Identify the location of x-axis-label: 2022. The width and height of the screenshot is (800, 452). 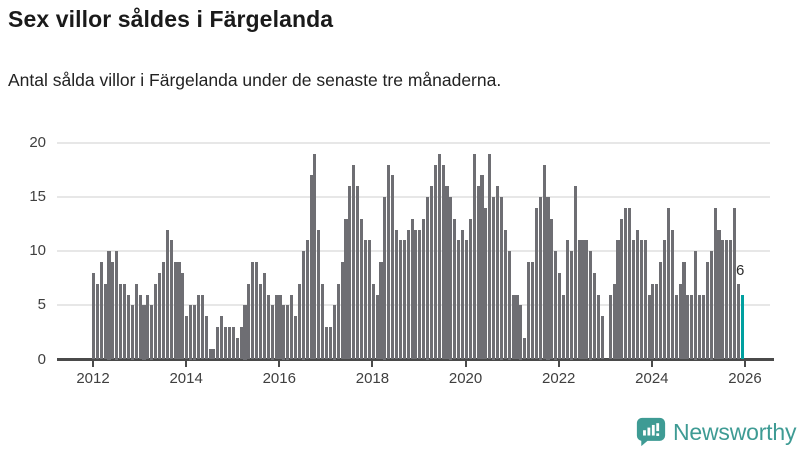
(559, 378).